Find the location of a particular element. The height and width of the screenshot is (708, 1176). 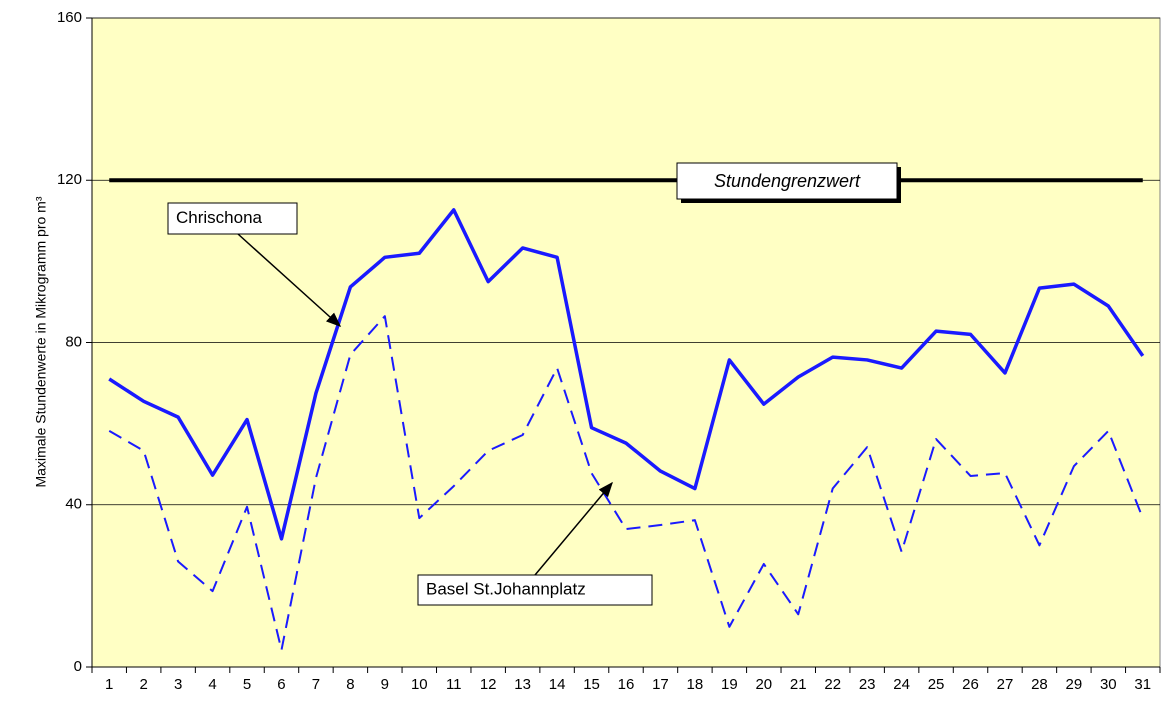

x-tick-label: 3 is located at coordinates (178, 684).